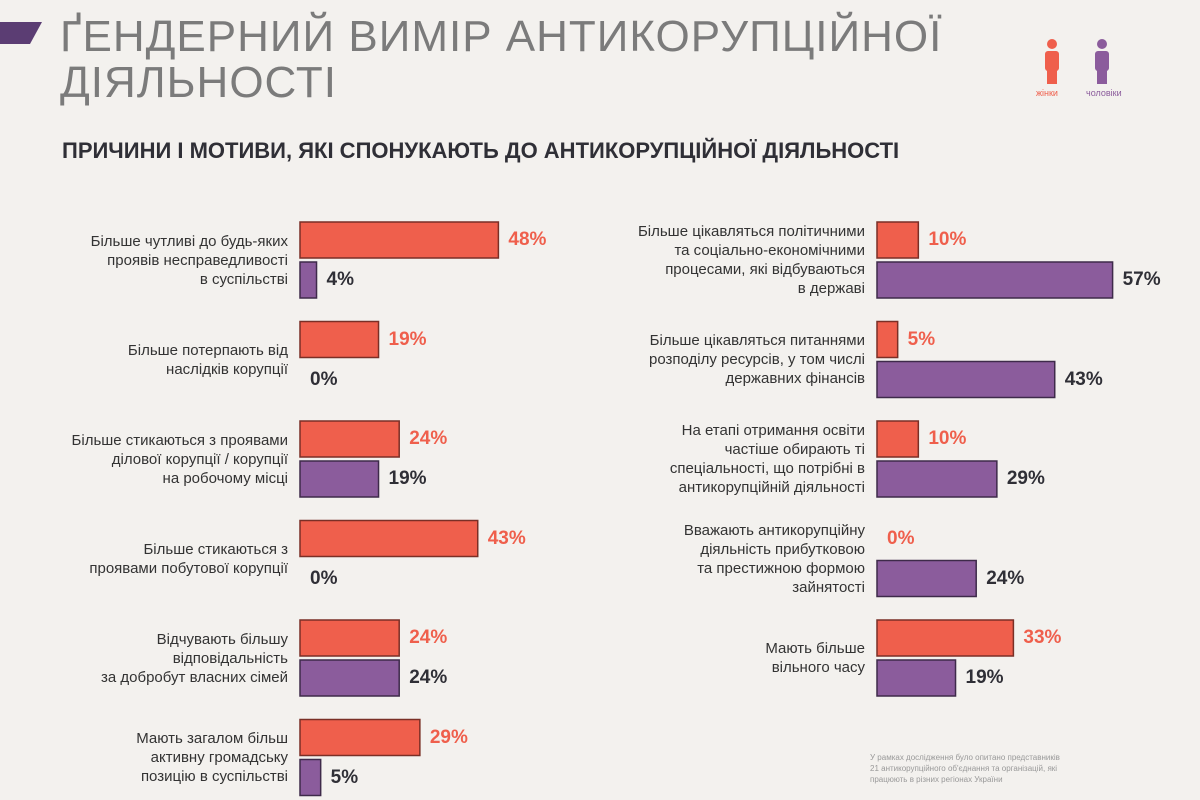 The height and width of the screenshot is (800, 1200). Describe the element at coordinates (1141, 279) in the screenshot. I see `value-label: 57%` at that location.